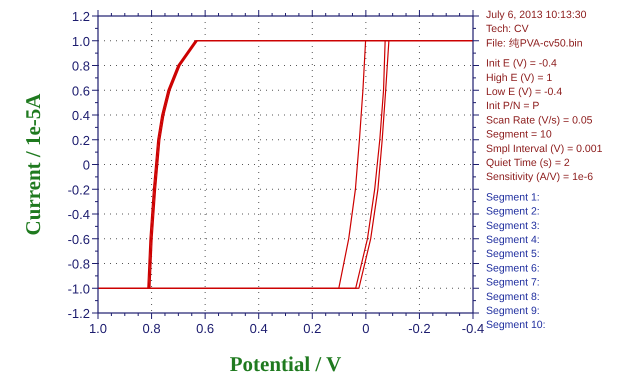 The image size is (621, 388). What do you see at coordinates (81, 140) in the screenshot?
I see `y-tick-label: 0.2` at bounding box center [81, 140].